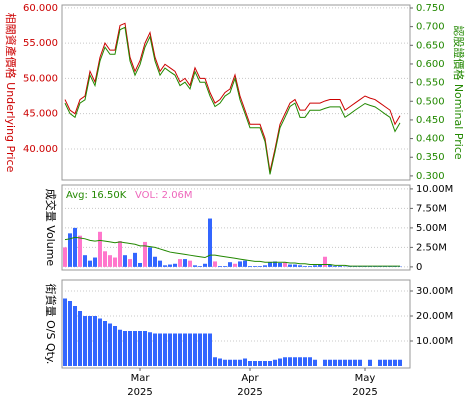 The width and height of the screenshot is (475, 400). Describe the element at coordinates (459, 92) in the screenshot. I see `y2-axis-label: 認股證價格 Nominal Price` at that location.